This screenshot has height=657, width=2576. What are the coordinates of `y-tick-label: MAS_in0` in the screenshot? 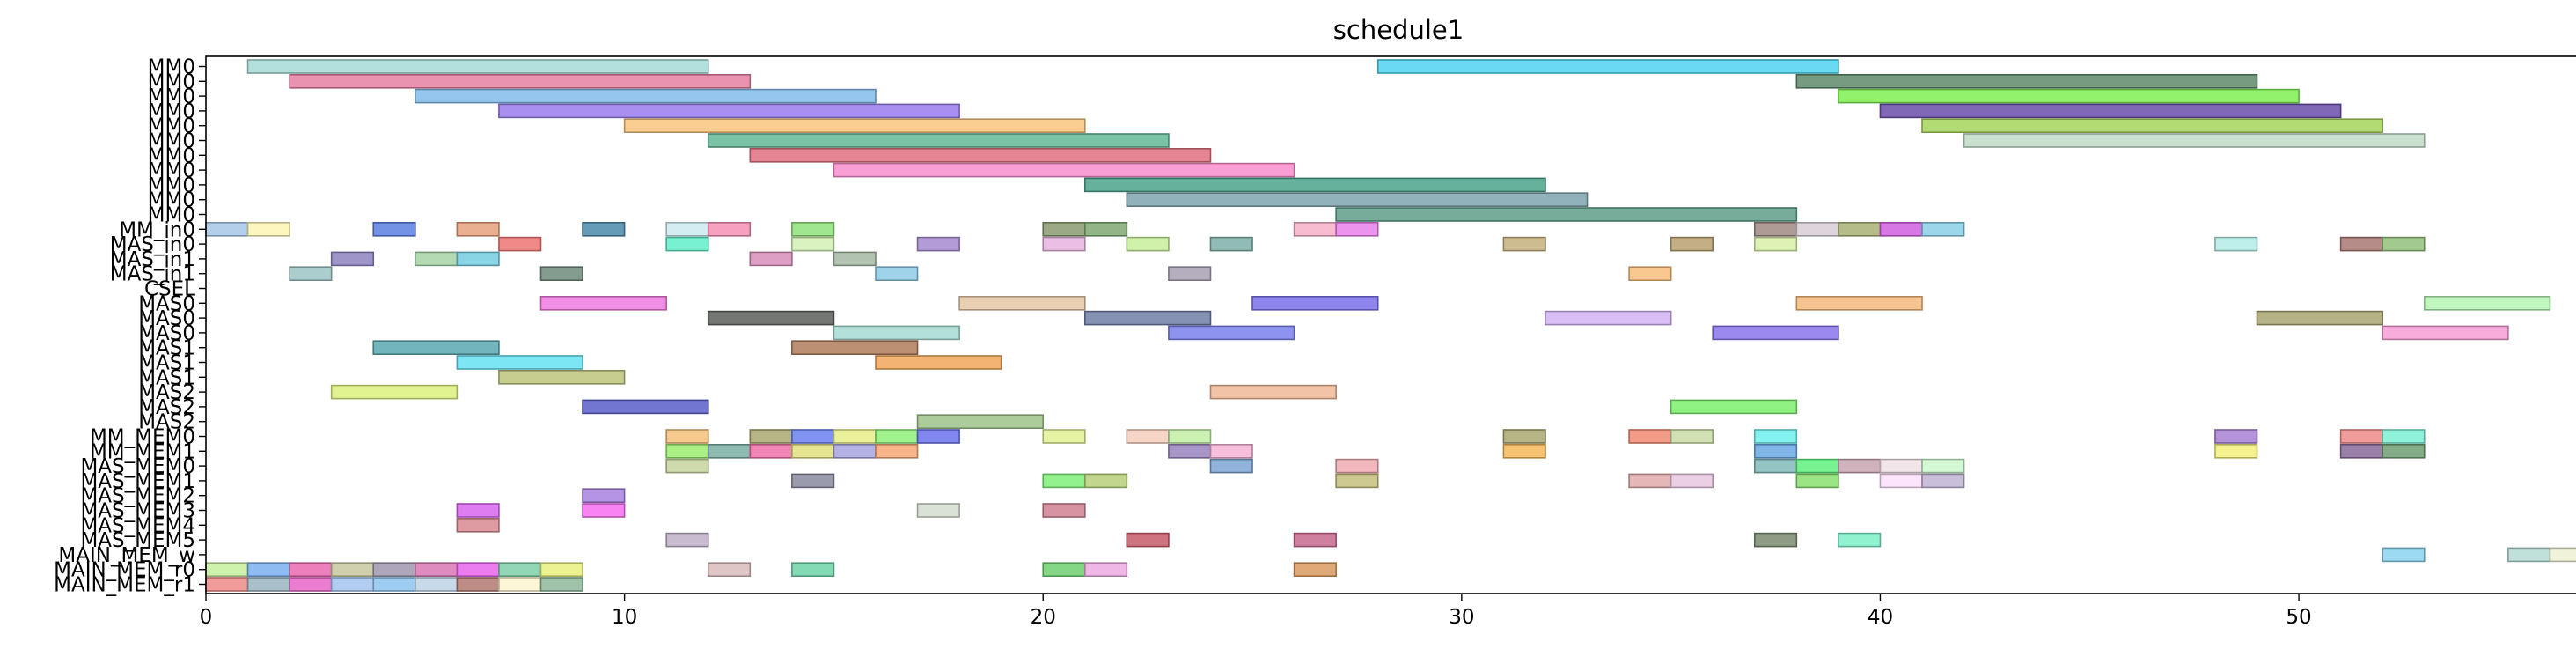 It's located at (152, 244).